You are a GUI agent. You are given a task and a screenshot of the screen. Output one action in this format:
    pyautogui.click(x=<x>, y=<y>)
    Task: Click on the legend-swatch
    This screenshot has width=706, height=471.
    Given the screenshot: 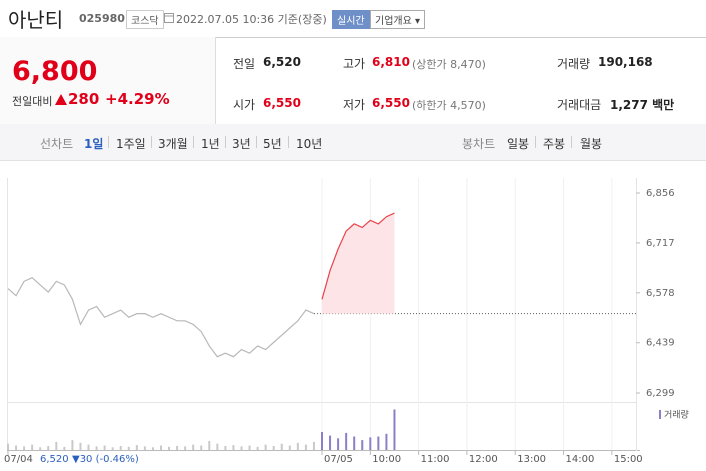 What is the action you would take?
    pyautogui.click(x=660, y=414)
    